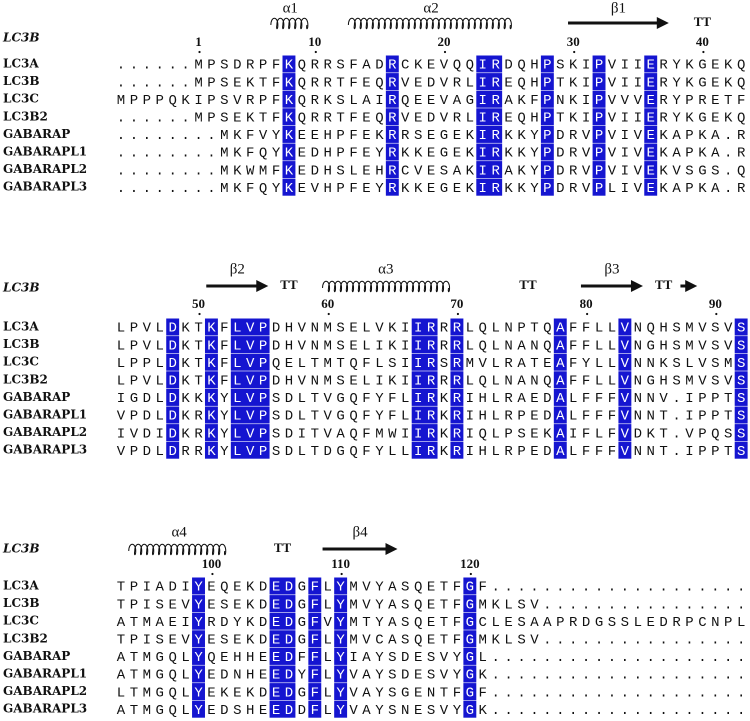  I want to click on residues: IAYSDESVY, so click(405, 658).